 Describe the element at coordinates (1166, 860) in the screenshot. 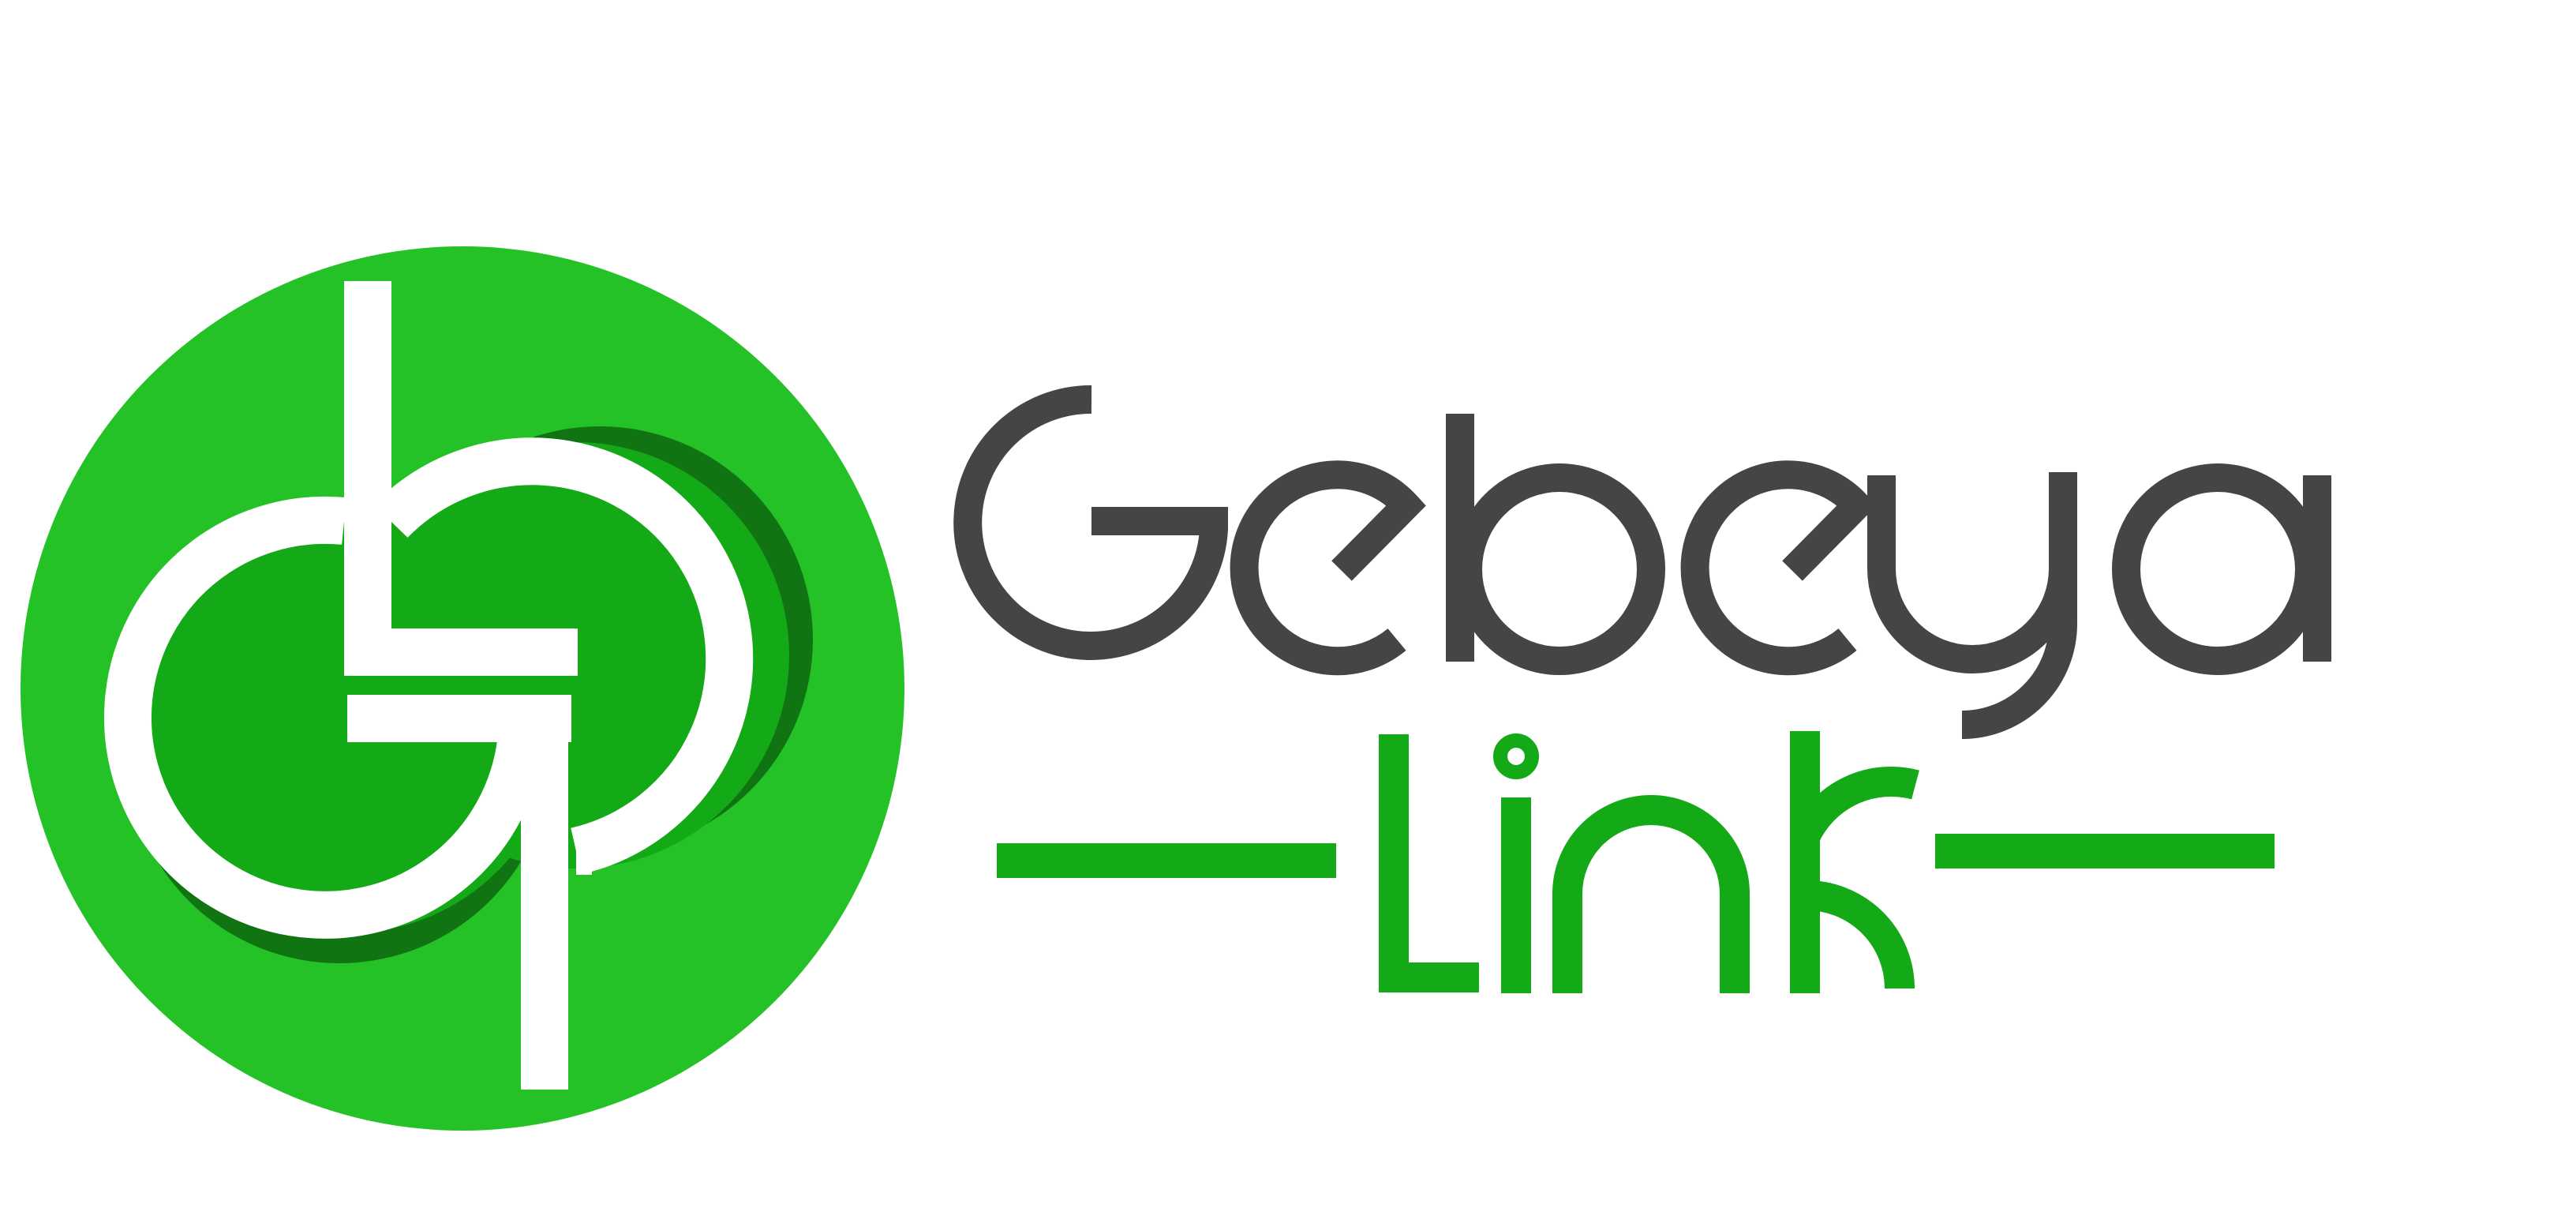

I see `link-left-rule` at that location.